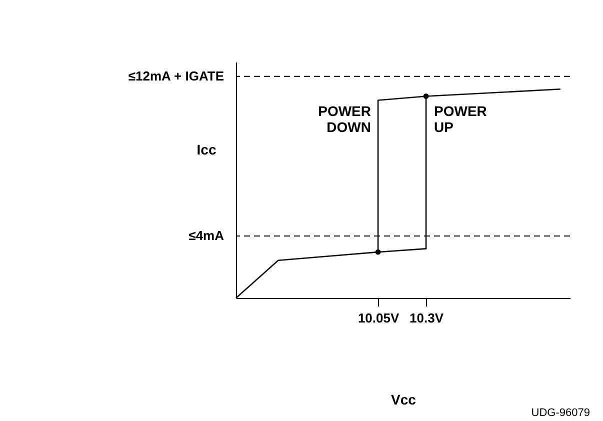 The height and width of the screenshot is (421, 603). I want to click on ref-line-label: ≤12mA + IGATE, so click(176, 76).